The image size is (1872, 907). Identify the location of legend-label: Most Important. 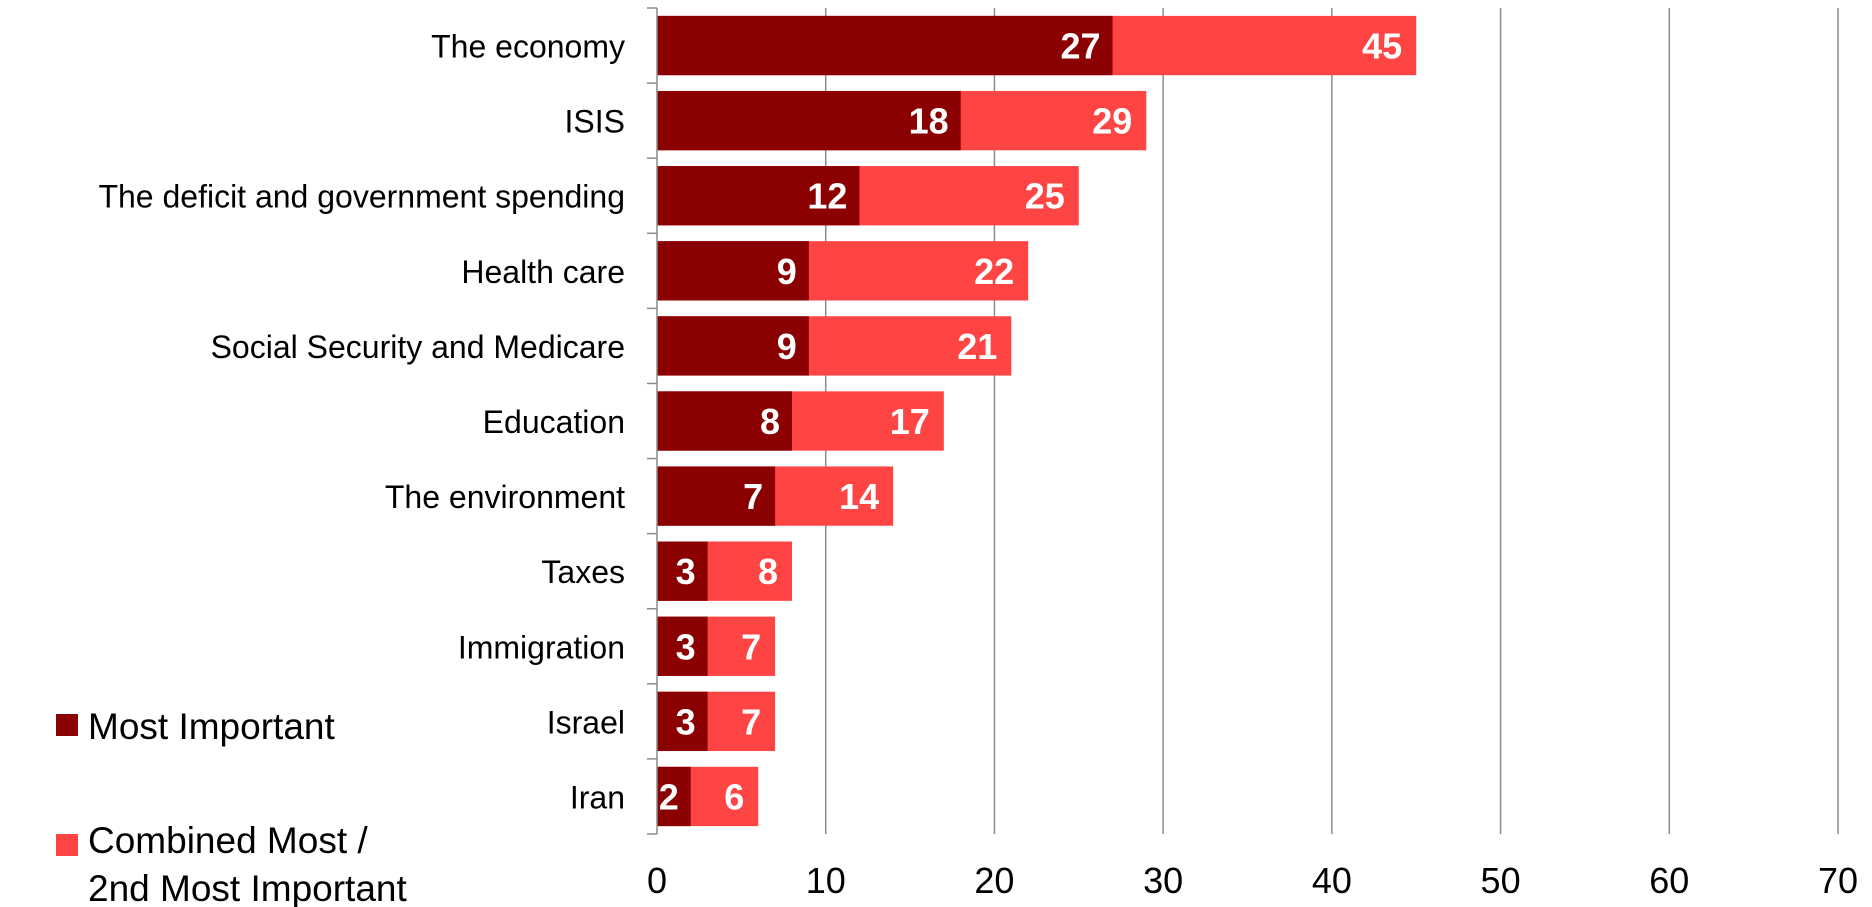
(211, 726).